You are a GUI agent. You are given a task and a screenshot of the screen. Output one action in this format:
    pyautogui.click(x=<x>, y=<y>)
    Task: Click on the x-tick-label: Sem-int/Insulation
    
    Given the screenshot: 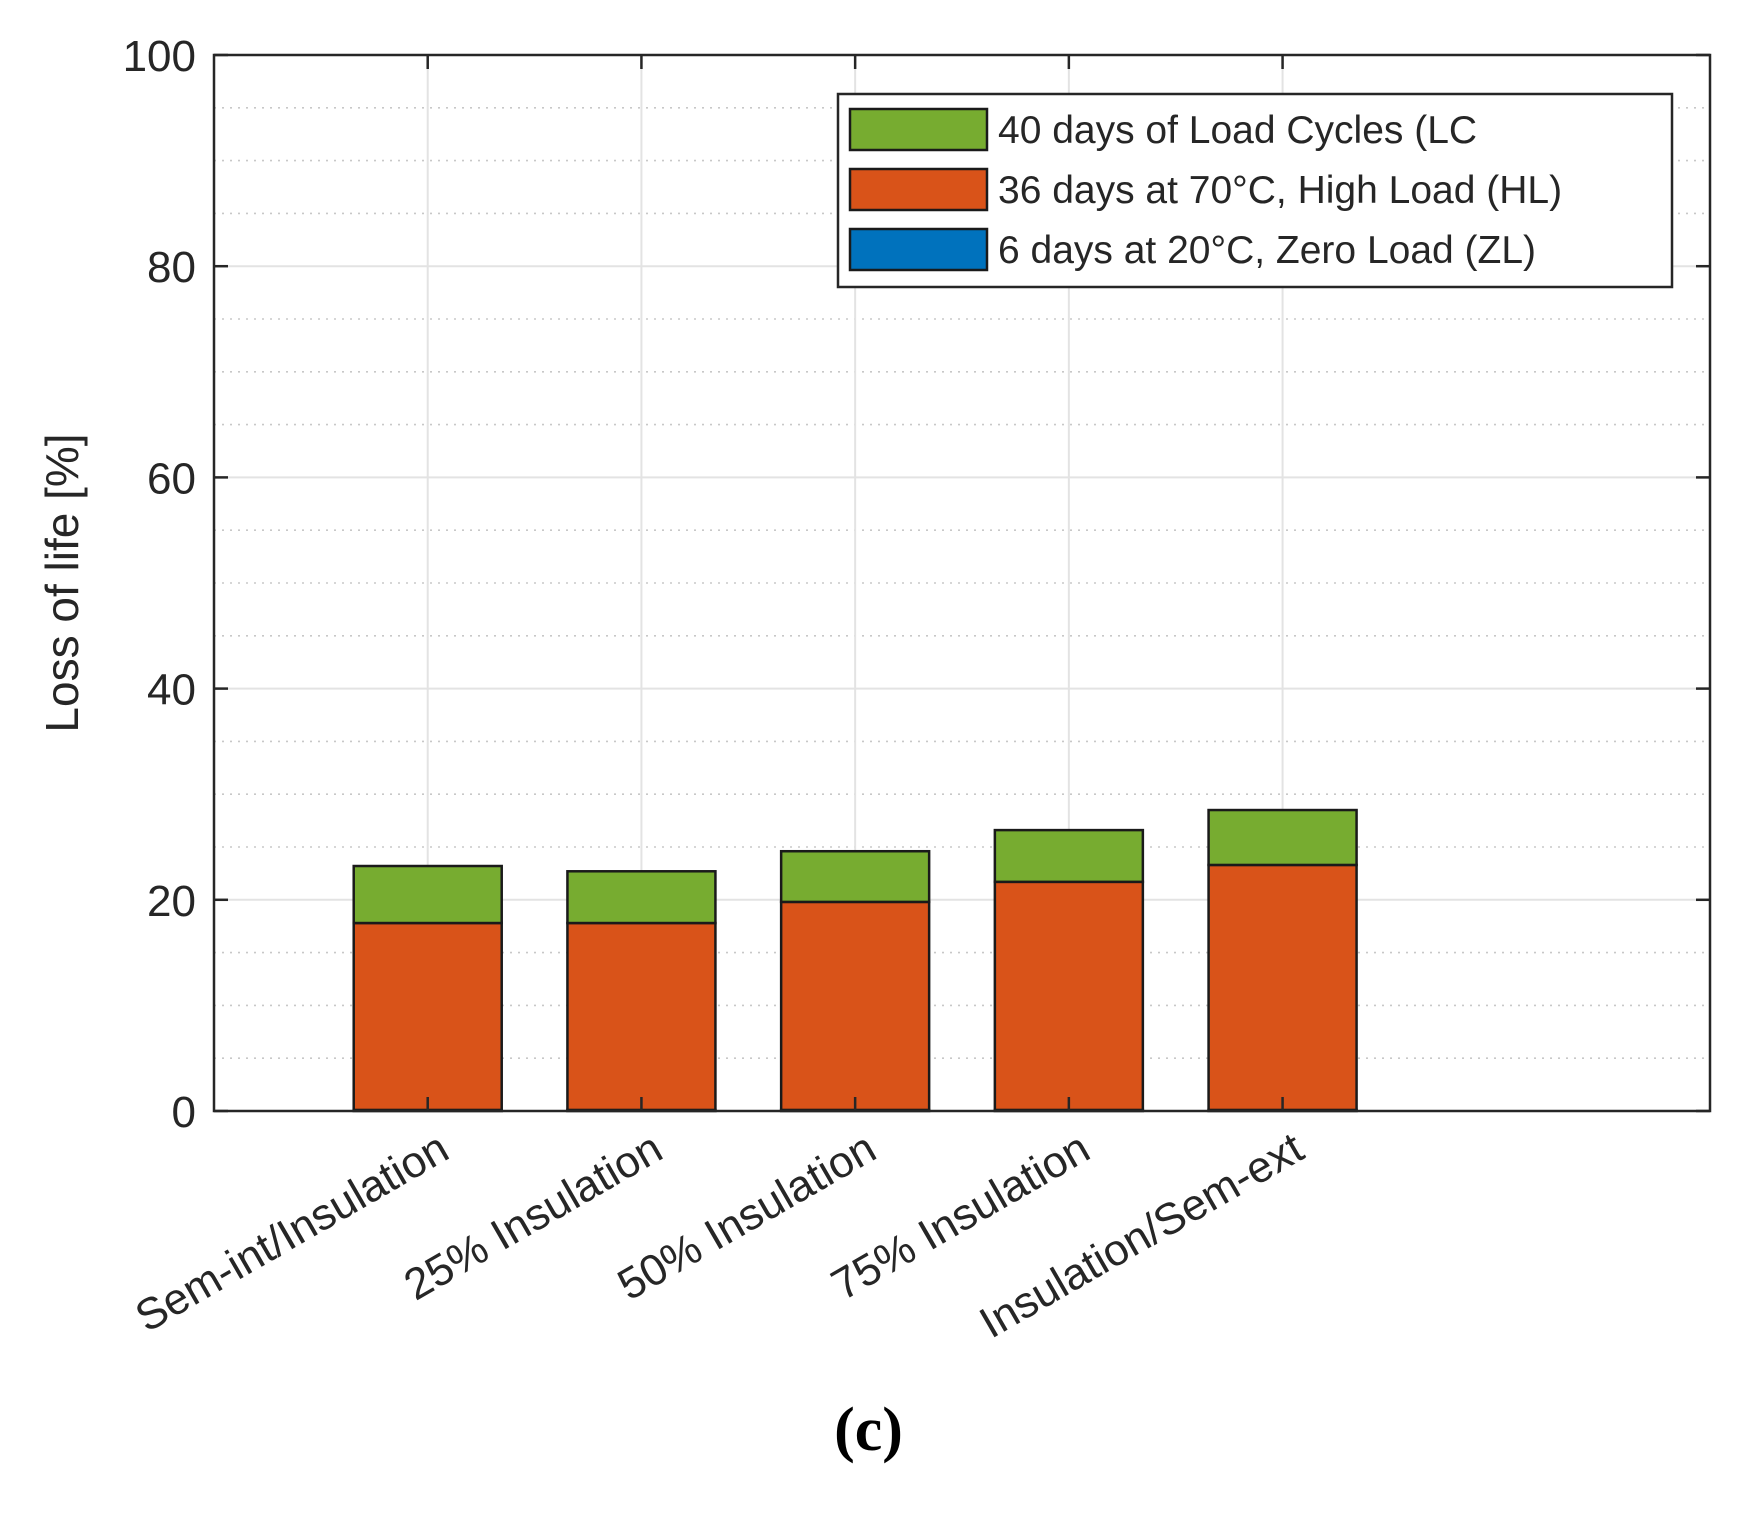 What is the action you would take?
    pyautogui.click(x=291, y=1232)
    